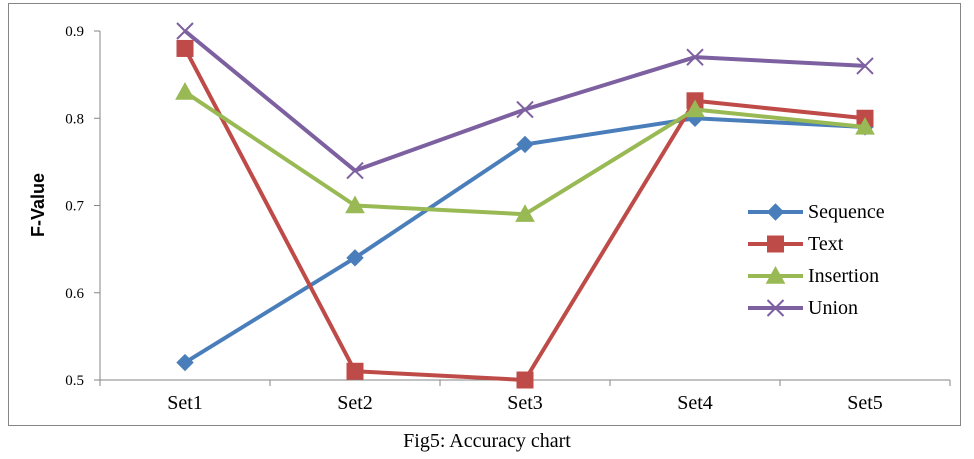  Describe the element at coordinates (355, 403) in the screenshot. I see `x-tick-label: Set2` at that location.